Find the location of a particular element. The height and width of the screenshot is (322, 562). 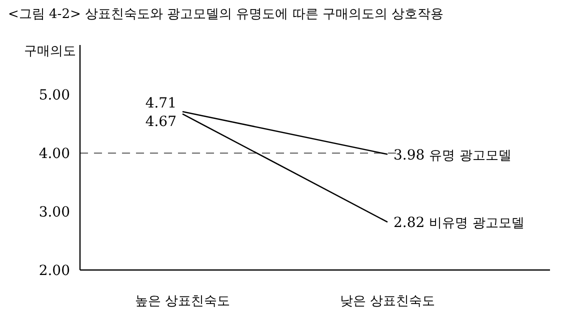

y-tick-label: 5.00 is located at coordinates (54, 96).